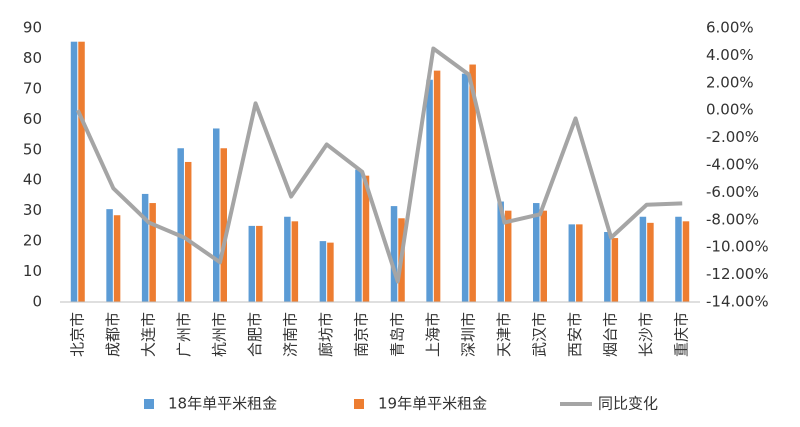  Describe the element at coordinates (730, 110) in the screenshot. I see `y2-tick-label: 0.00%` at that location.